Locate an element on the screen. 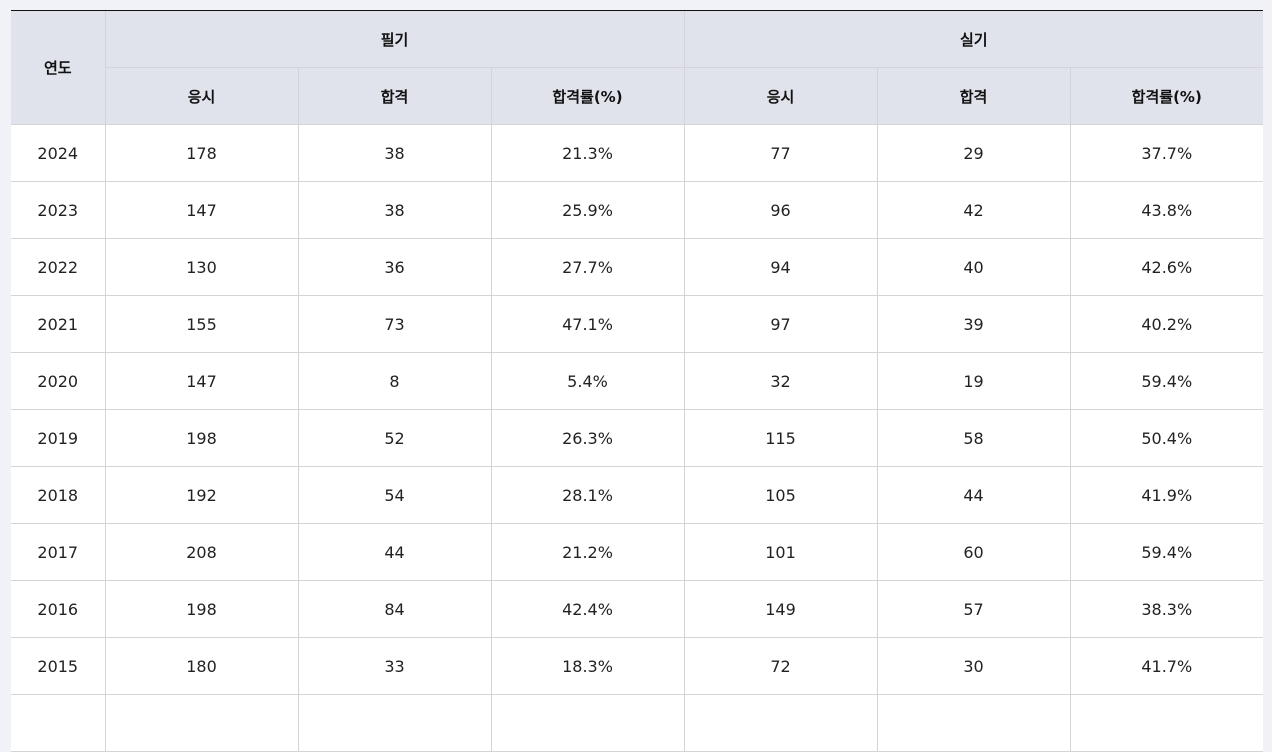  table-cell: 42.6% is located at coordinates (1166, 267).